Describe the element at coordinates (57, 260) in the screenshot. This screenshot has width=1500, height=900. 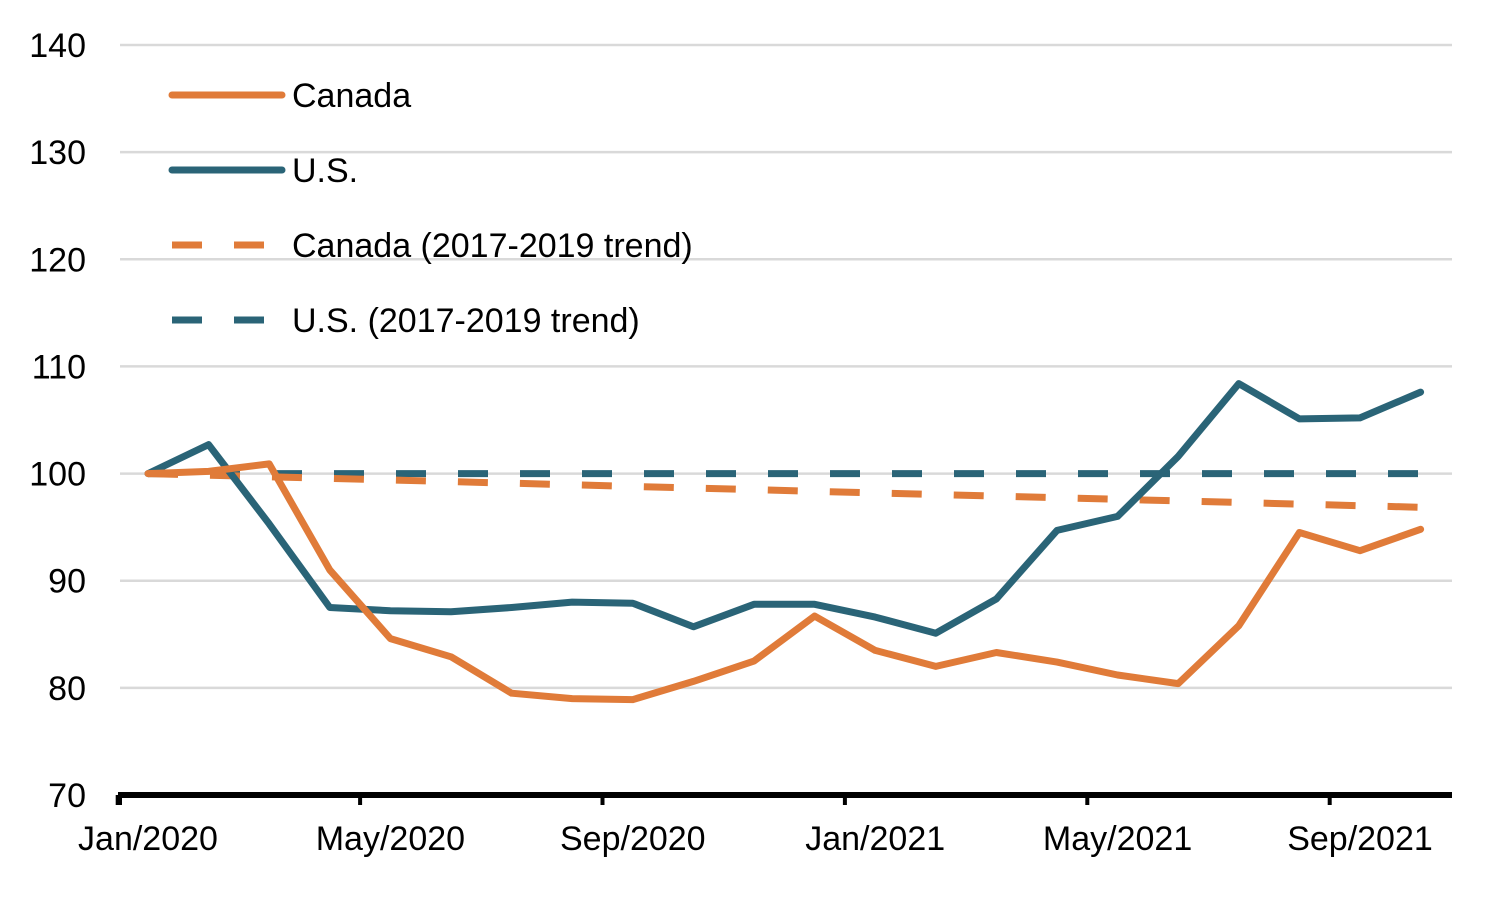
I see `y-tick-label: 120` at that location.